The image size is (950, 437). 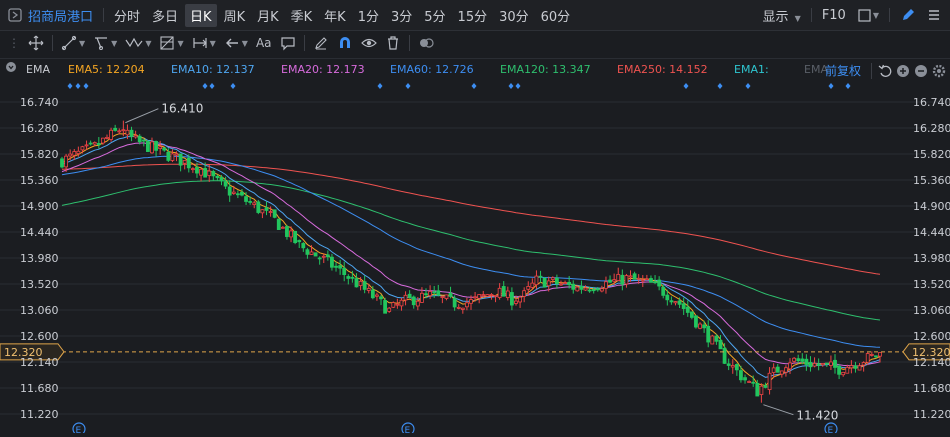 I want to click on layout-menu-button: ▼, so click(x=868, y=15).